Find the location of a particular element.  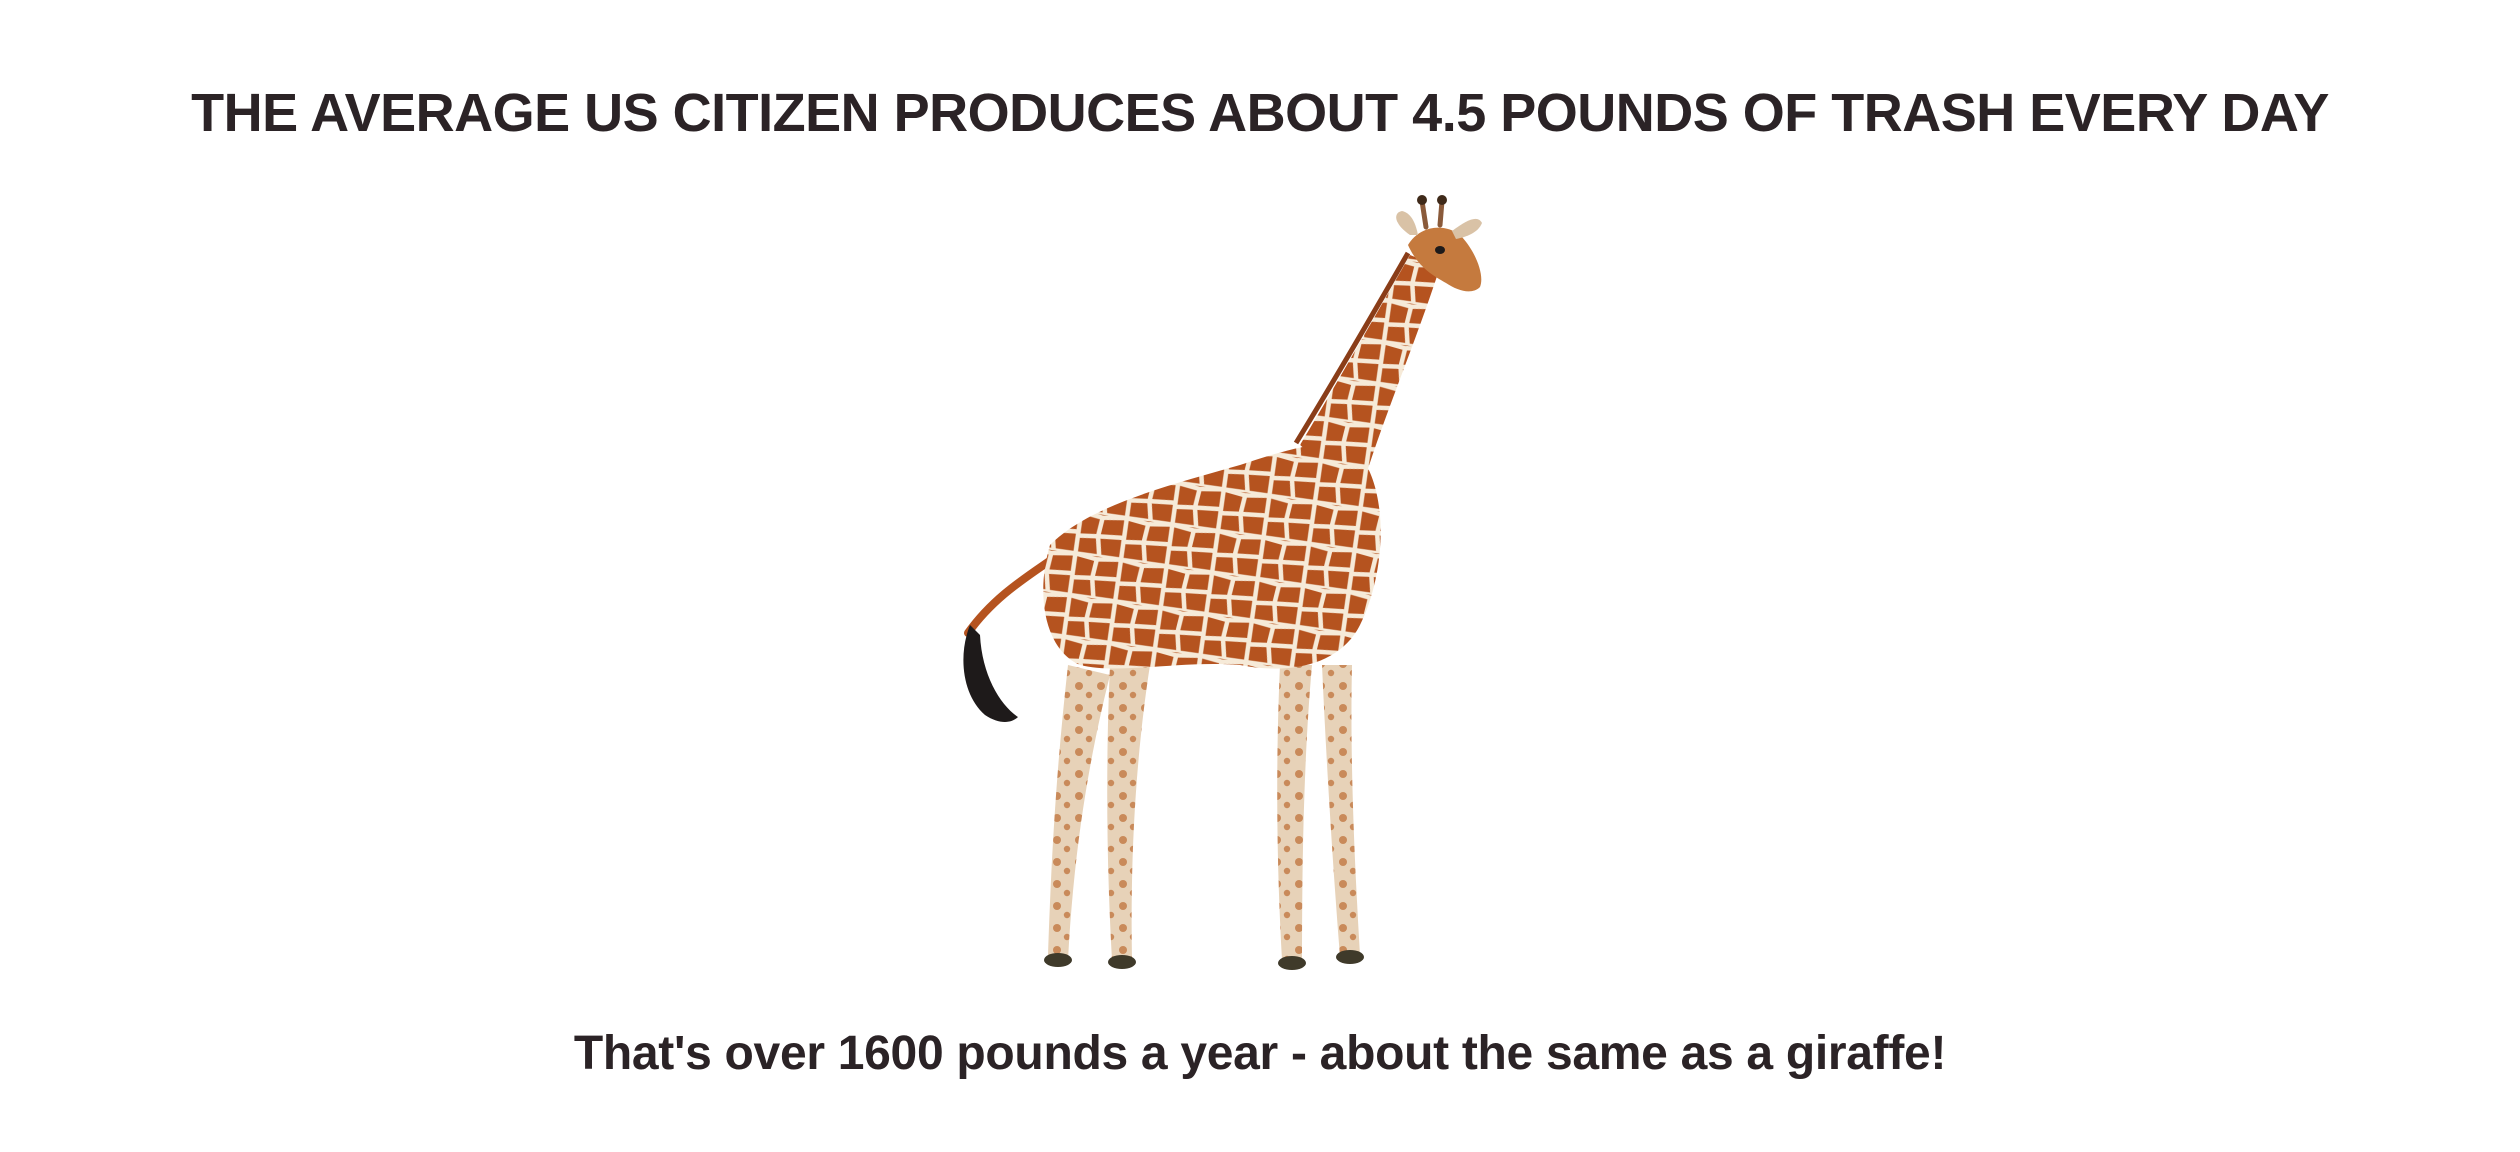

front-leg-right is located at coordinates (1341, 811).